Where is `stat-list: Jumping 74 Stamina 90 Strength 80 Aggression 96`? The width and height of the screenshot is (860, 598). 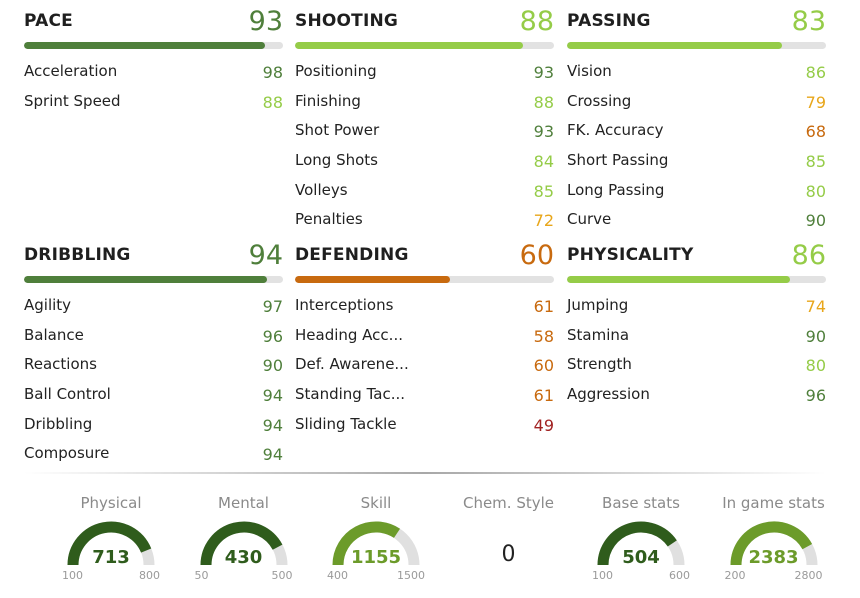
stat-list: Jumping 74 Stamina 90 Strength 80 Aggression 96 is located at coordinates (696, 355).